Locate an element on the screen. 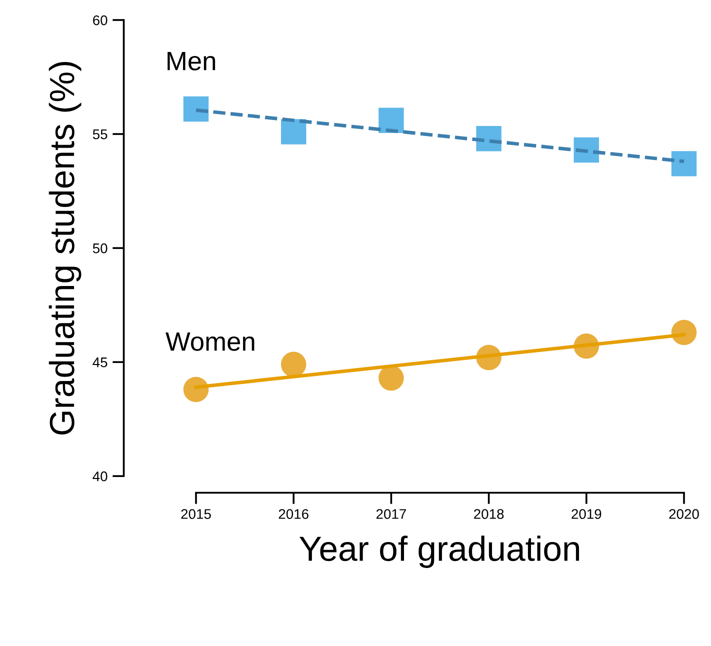 The height and width of the screenshot is (646, 711). series-label: Women is located at coordinates (210, 341).